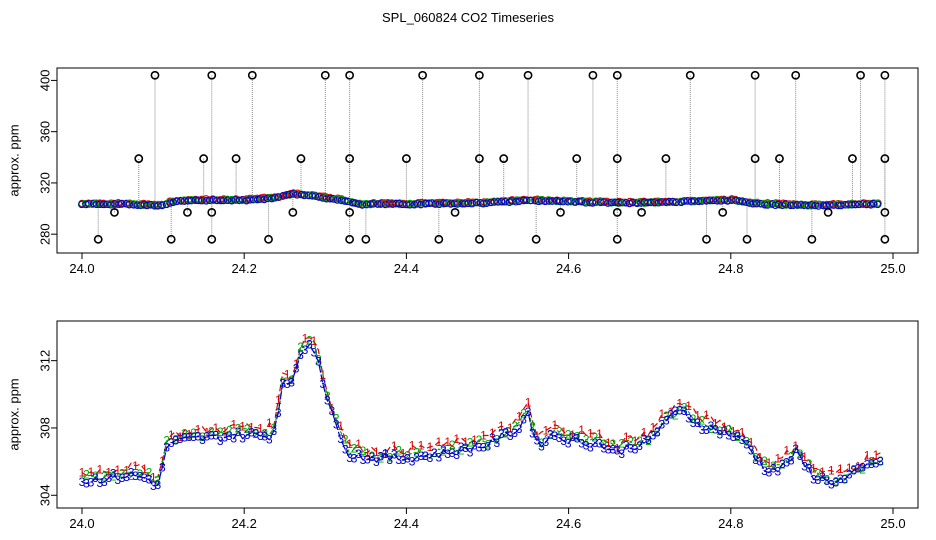  What do you see at coordinates (81, 268) in the screenshot?
I see `x-tick-label: 24.0` at bounding box center [81, 268].